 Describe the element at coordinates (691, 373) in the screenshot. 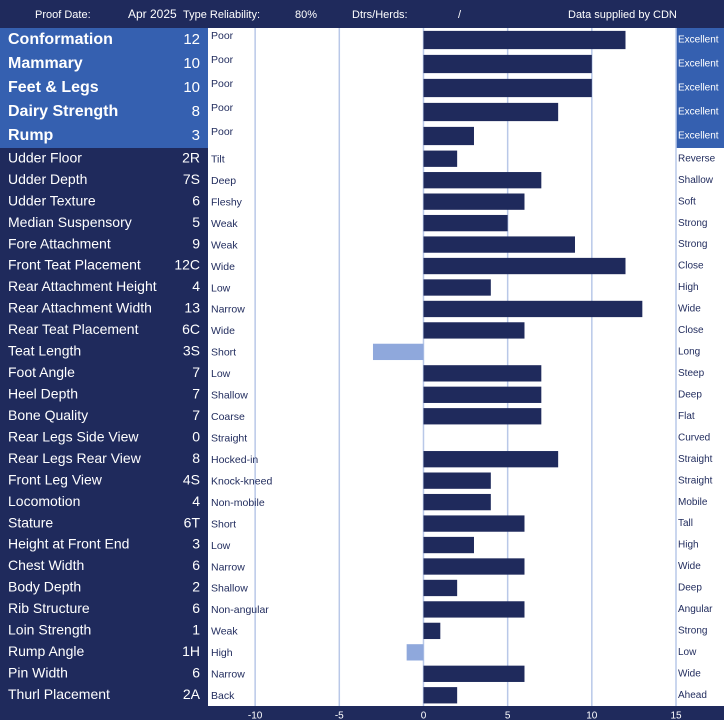

I see `right-label: Steep` at that location.